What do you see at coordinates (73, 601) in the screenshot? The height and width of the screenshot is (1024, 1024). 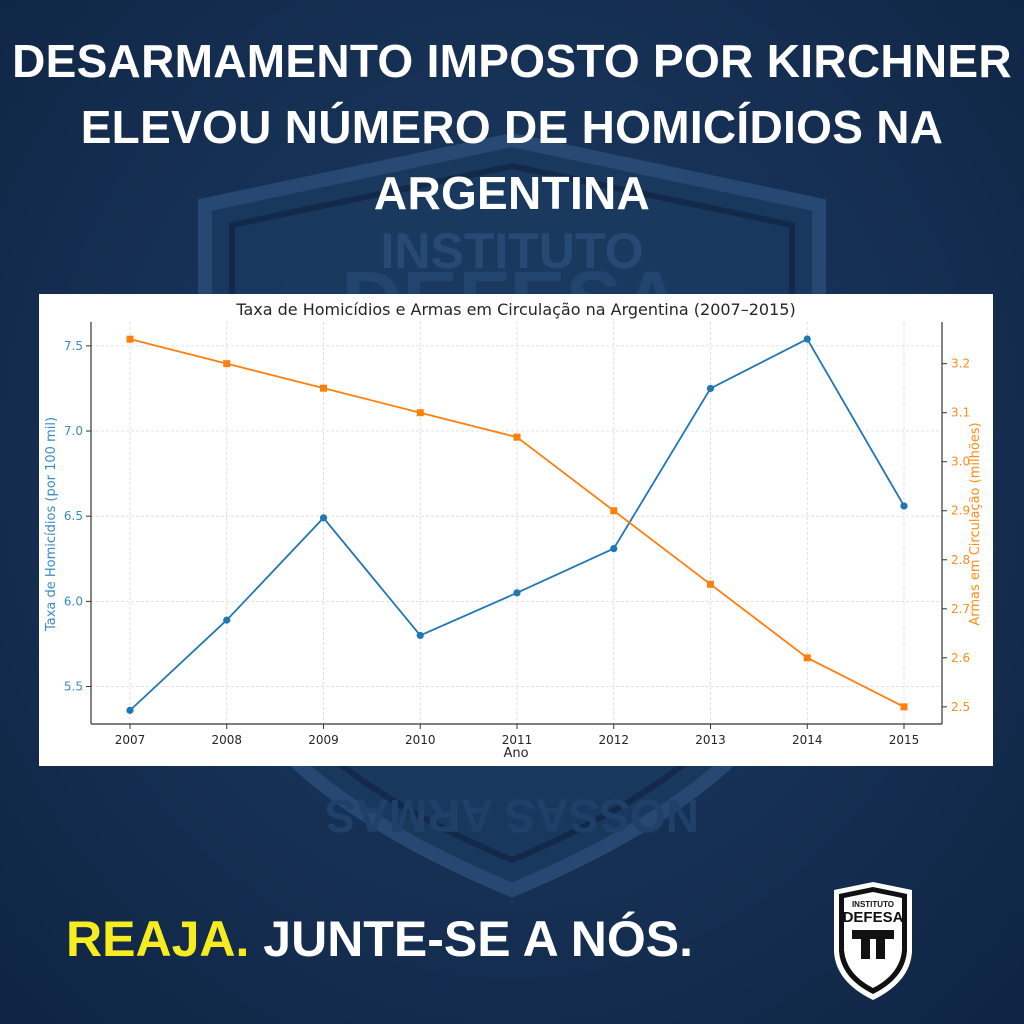 I see `y-left-tick-label: 6.0` at bounding box center [73, 601].